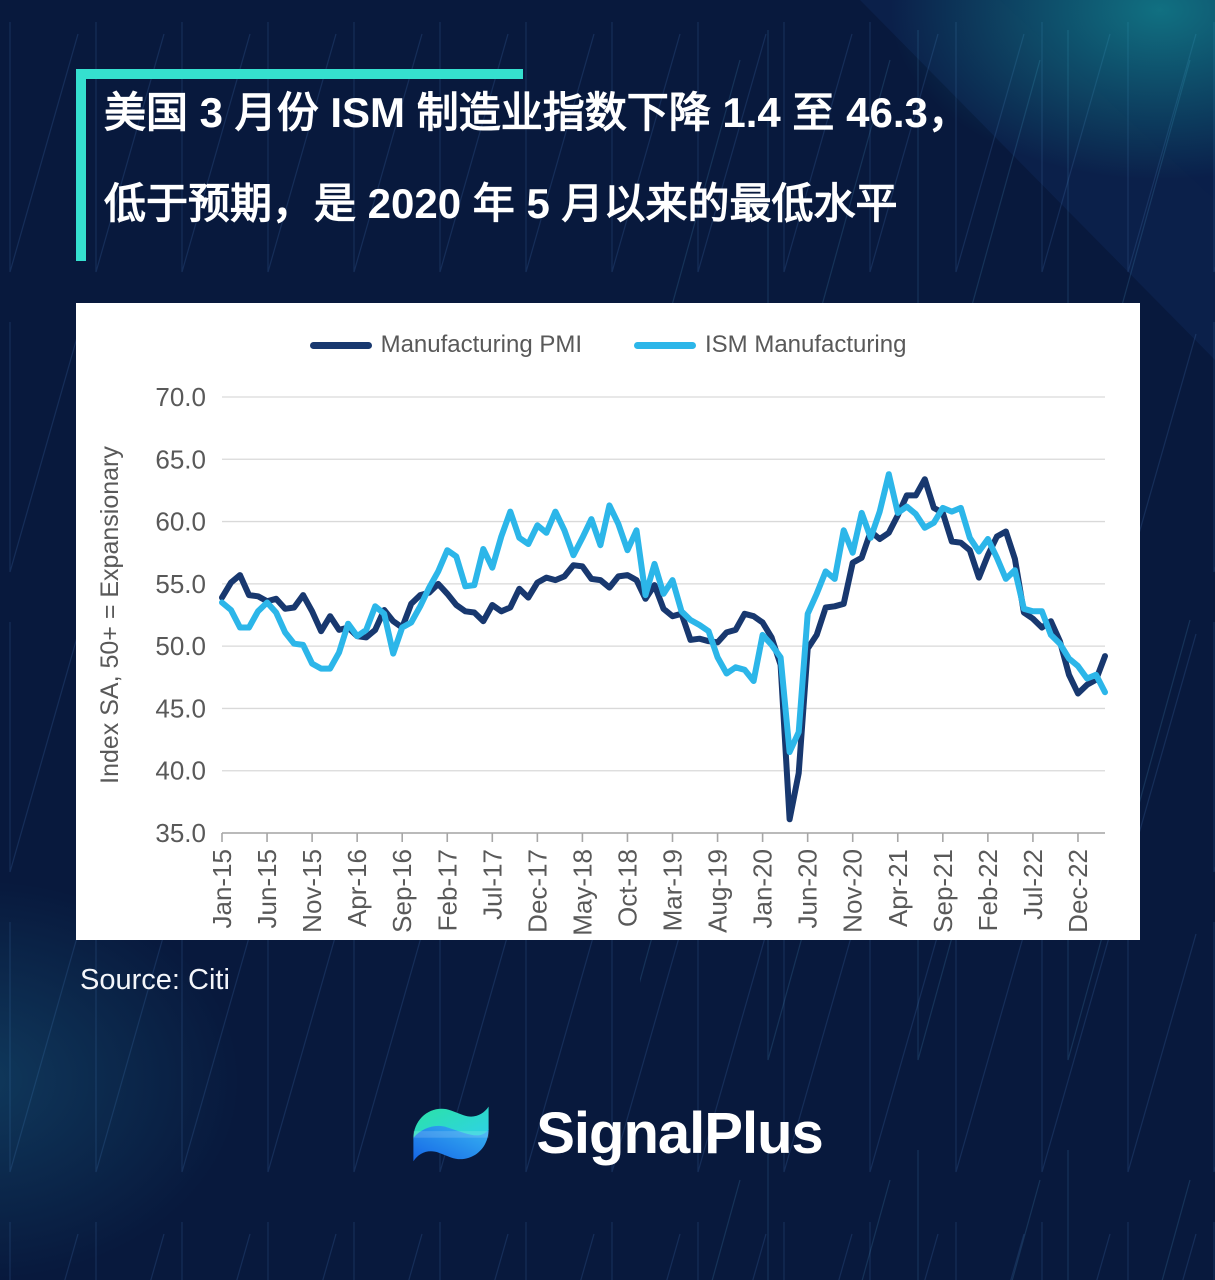 This screenshot has height=1280, width=1215. I want to click on svg-text: Jun-15, so click(267, 889).